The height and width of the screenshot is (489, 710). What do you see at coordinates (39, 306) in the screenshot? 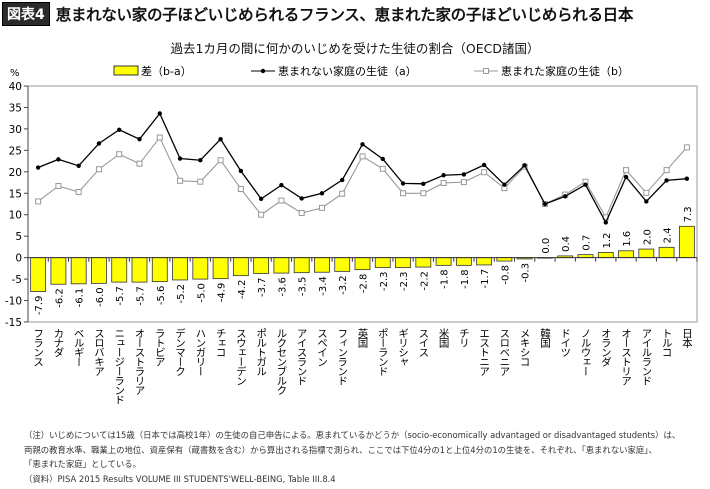
I see `bar-label: -7.9` at bounding box center [39, 306].